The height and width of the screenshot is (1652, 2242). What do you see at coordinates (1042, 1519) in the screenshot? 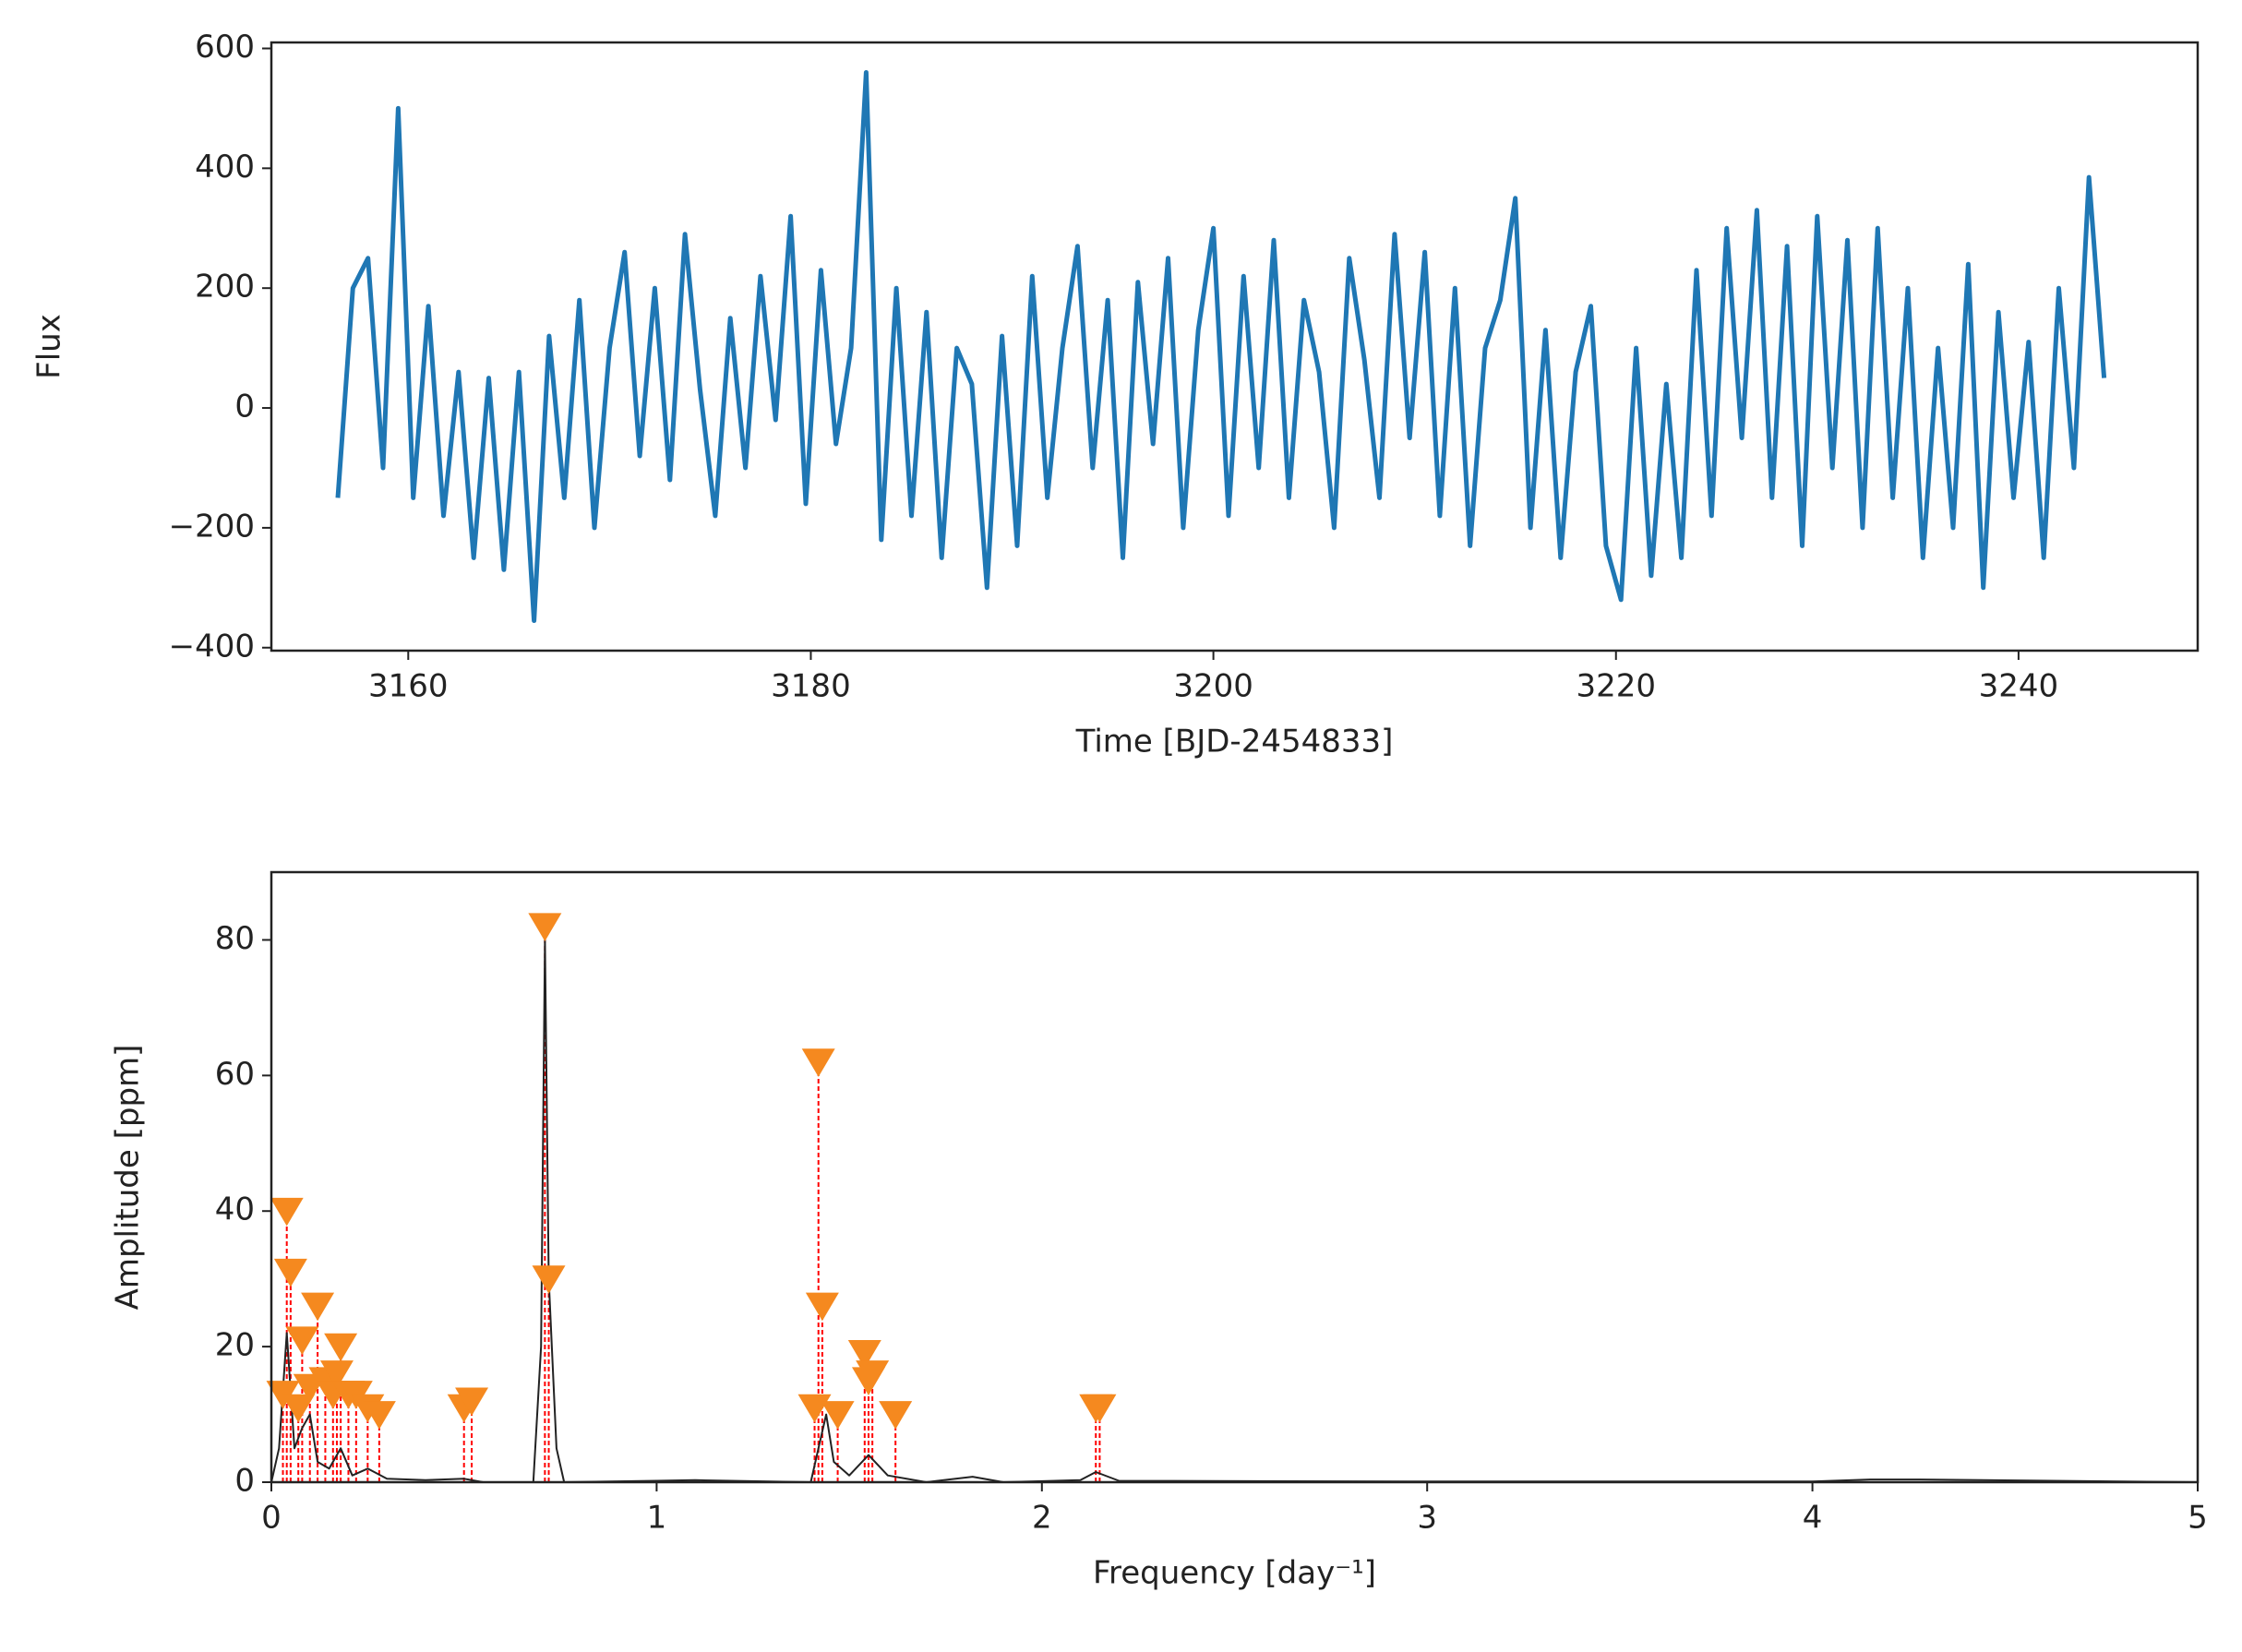
I see `x-tick-label: 2` at bounding box center [1042, 1519].